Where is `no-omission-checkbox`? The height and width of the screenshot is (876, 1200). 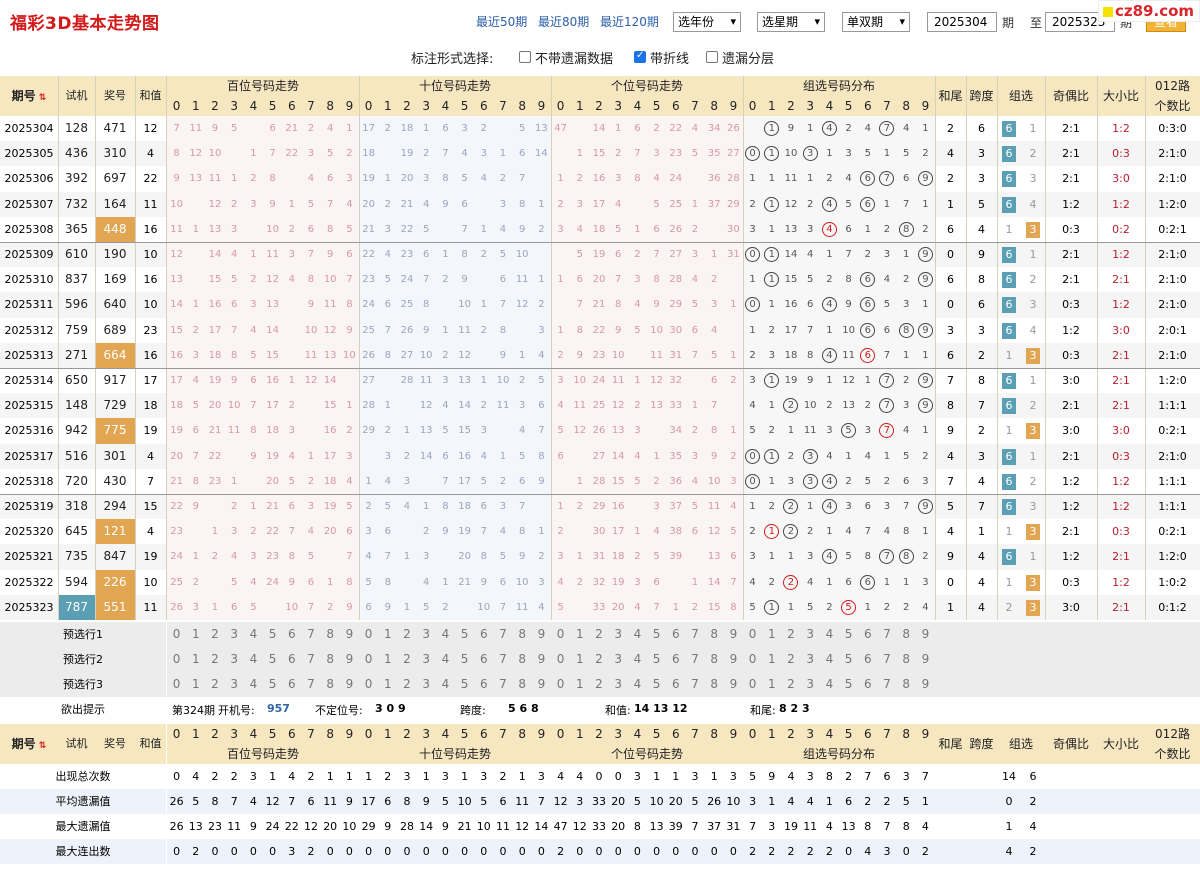 no-omission-checkbox is located at coordinates (525, 57).